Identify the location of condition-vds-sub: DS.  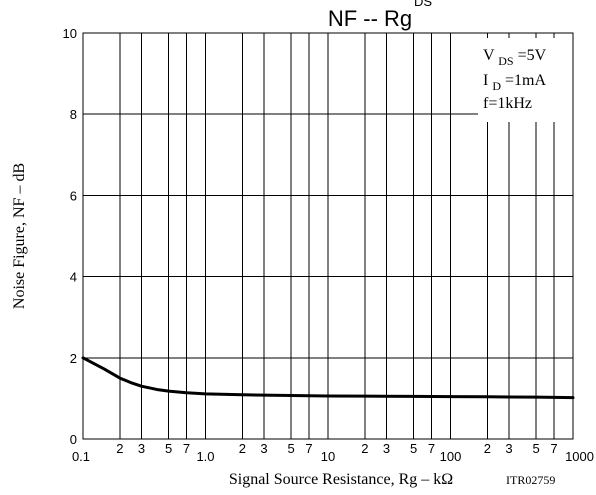
(505, 61).